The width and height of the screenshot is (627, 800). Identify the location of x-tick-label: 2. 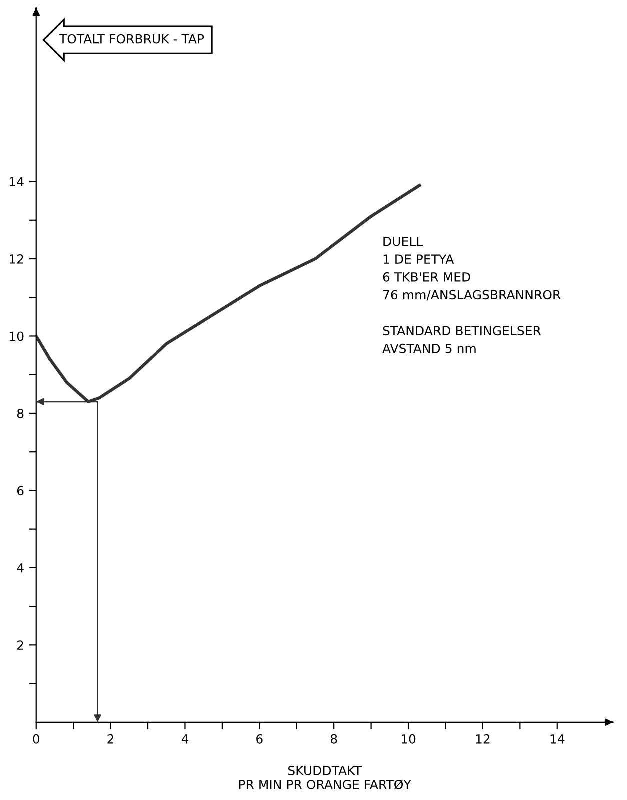
(111, 739).